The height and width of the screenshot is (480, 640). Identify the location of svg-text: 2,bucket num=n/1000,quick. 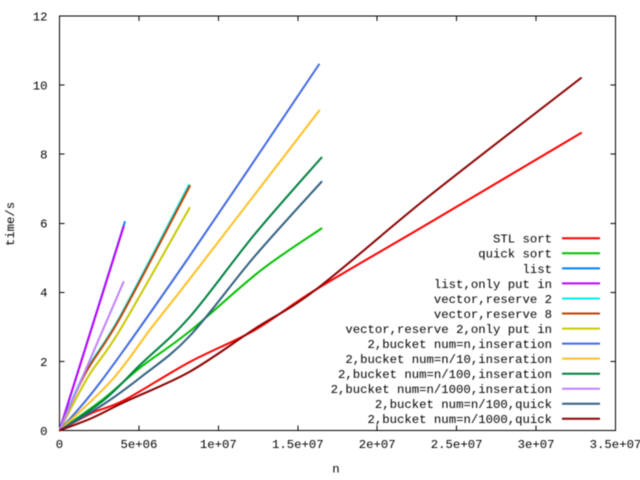
(460, 420).